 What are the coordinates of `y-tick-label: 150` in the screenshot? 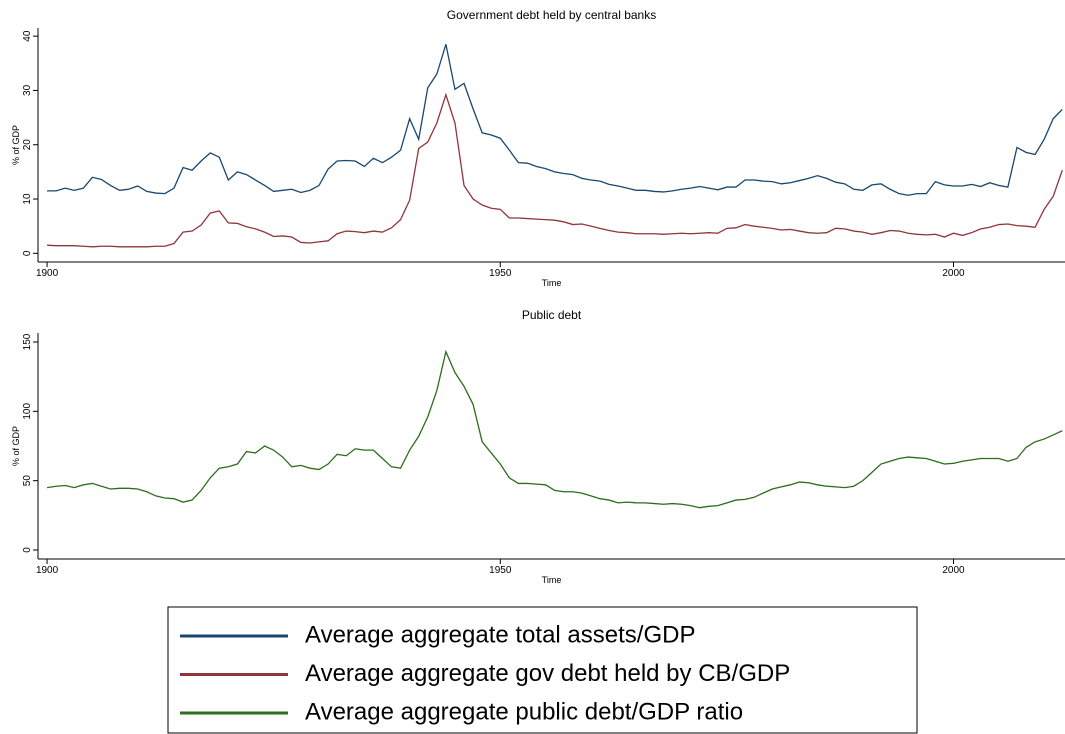 It's located at (27, 341).